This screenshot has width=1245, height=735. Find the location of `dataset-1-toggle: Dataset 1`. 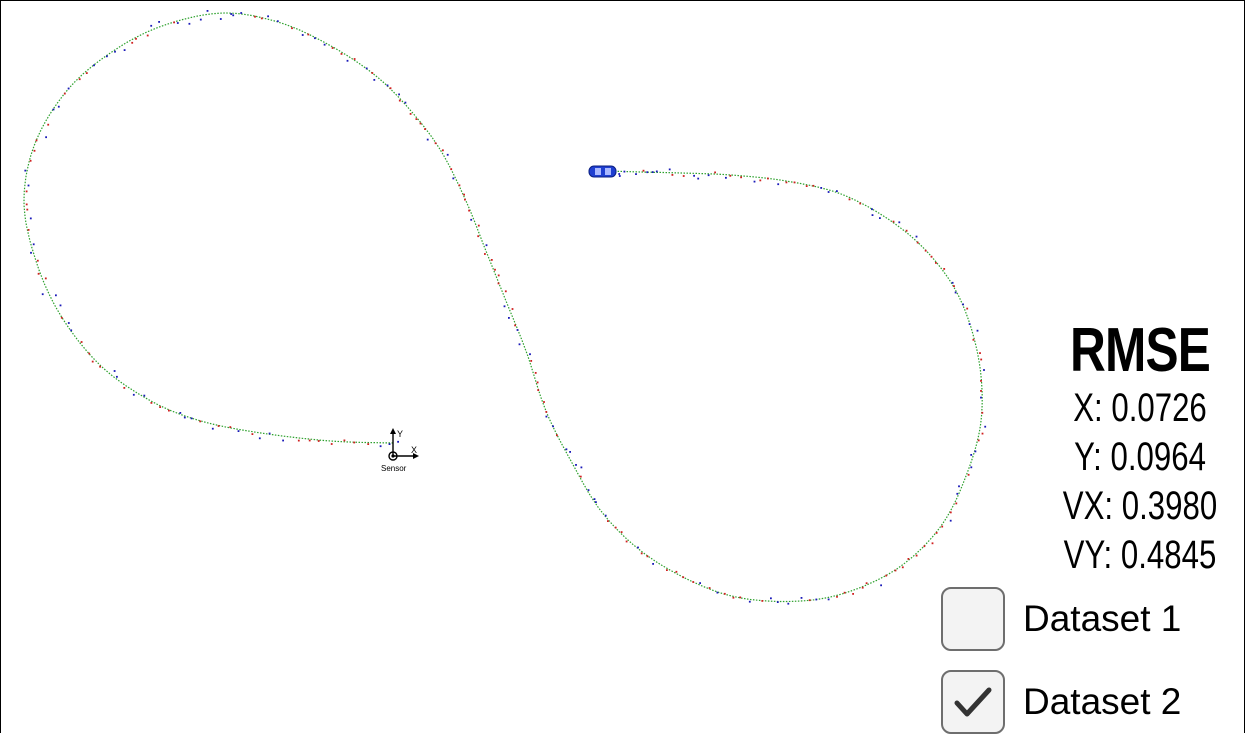

dataset-1-toggle: Dataset 1 is located at coordinates (1091, 619).